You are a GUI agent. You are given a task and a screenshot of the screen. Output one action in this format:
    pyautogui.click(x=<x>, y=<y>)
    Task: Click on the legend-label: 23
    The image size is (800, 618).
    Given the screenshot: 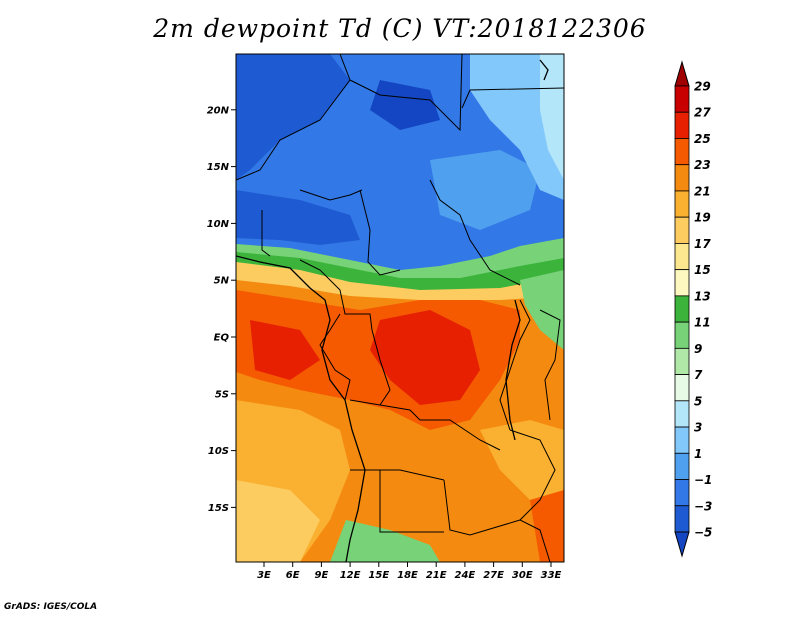 What is the action you would take?
    pyautogui.click(x=702, y=165)
    